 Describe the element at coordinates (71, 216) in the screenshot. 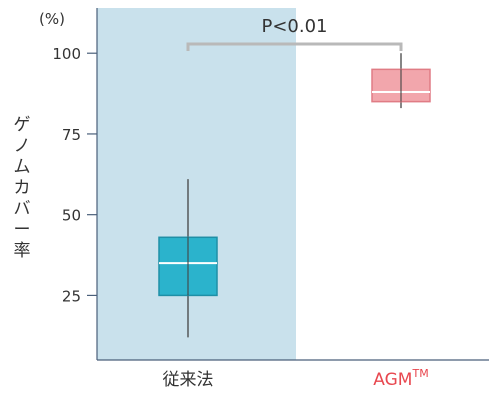

I see `y-tick-label-50: 50` at that location.